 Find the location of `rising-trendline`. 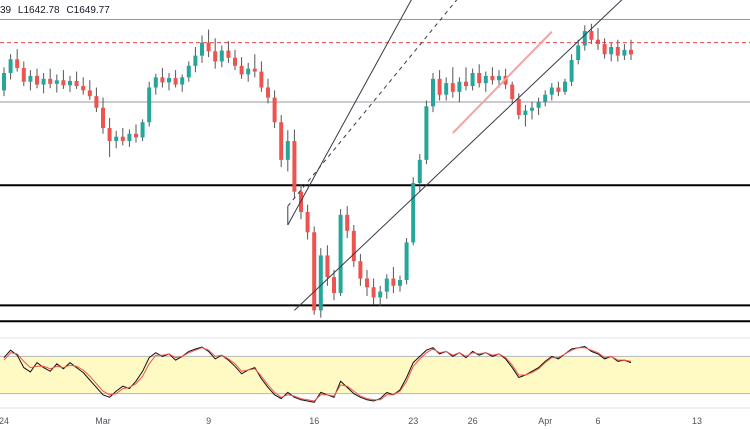

rising-trendline is located at coordinates (502, 82).